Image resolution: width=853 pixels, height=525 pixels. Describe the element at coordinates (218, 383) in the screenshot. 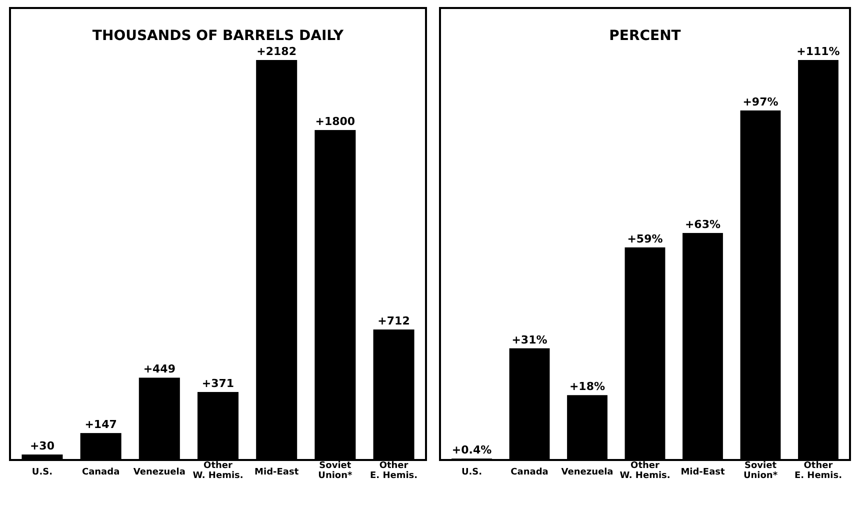

I see `data-label: +371` at that location.